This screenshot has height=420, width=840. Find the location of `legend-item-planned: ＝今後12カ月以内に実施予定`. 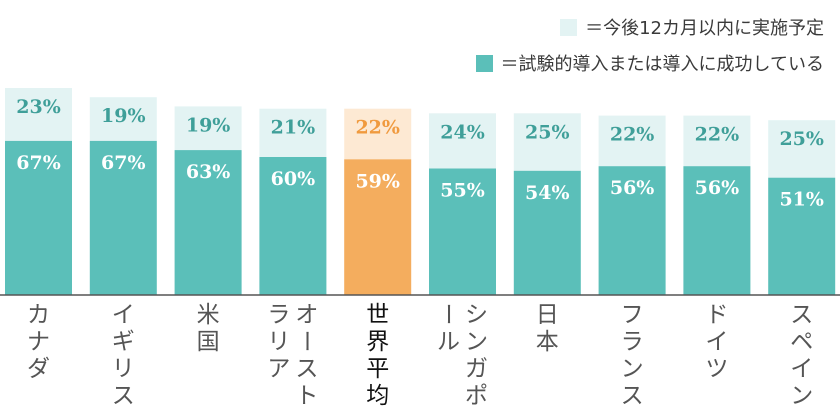

legend-item-planned: ＝今後12カ月以内に実施予定 is located at coordinates (692, 27).